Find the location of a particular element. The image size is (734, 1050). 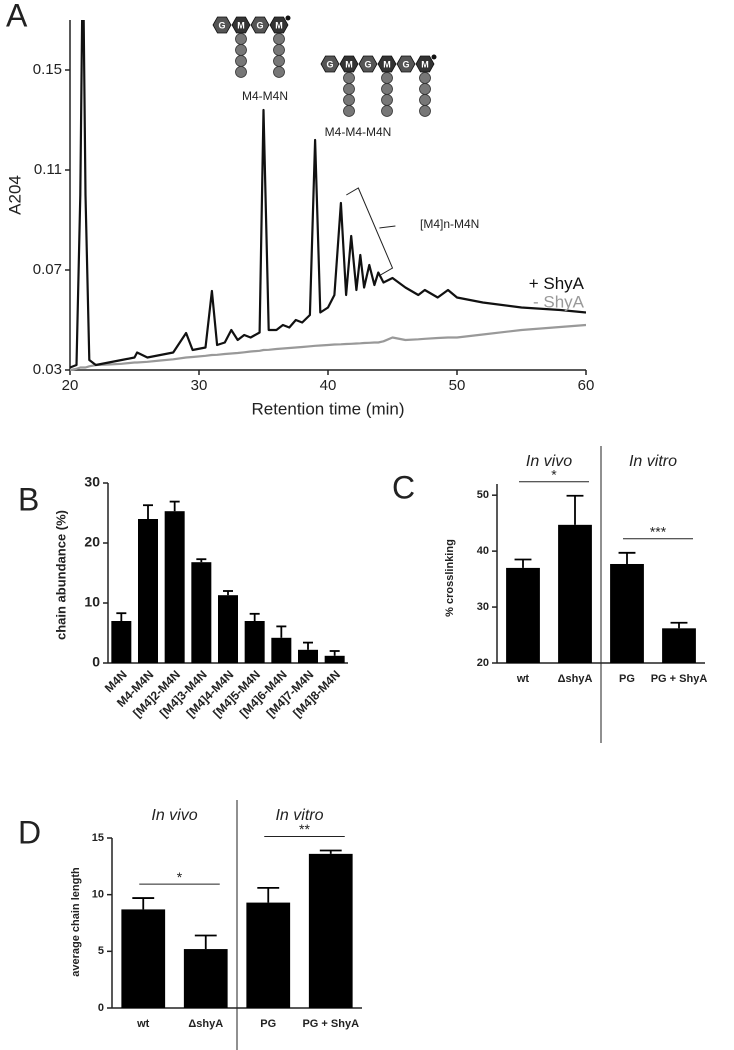

series-label: + ShyA is located at coordinates (557, 283).